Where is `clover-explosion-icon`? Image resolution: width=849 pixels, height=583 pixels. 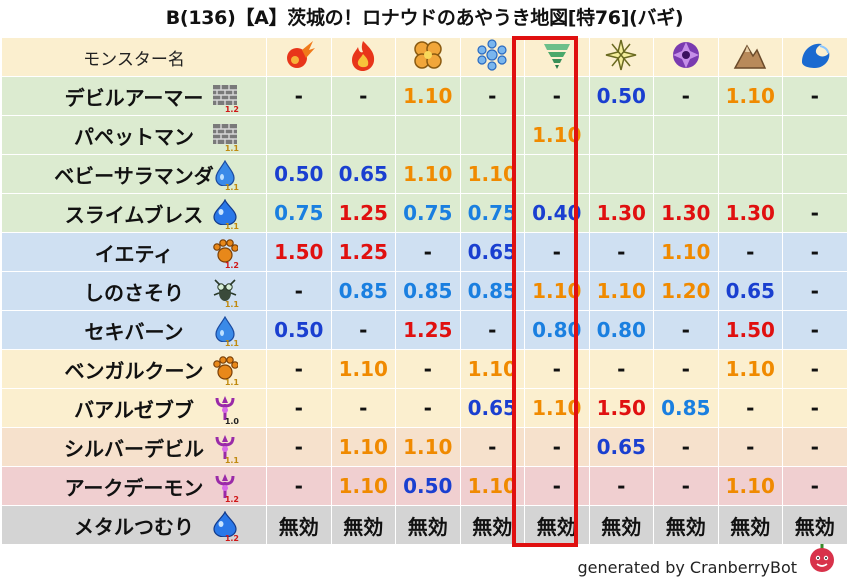
clover-explosion-icon is located at coordinates (428, 55).